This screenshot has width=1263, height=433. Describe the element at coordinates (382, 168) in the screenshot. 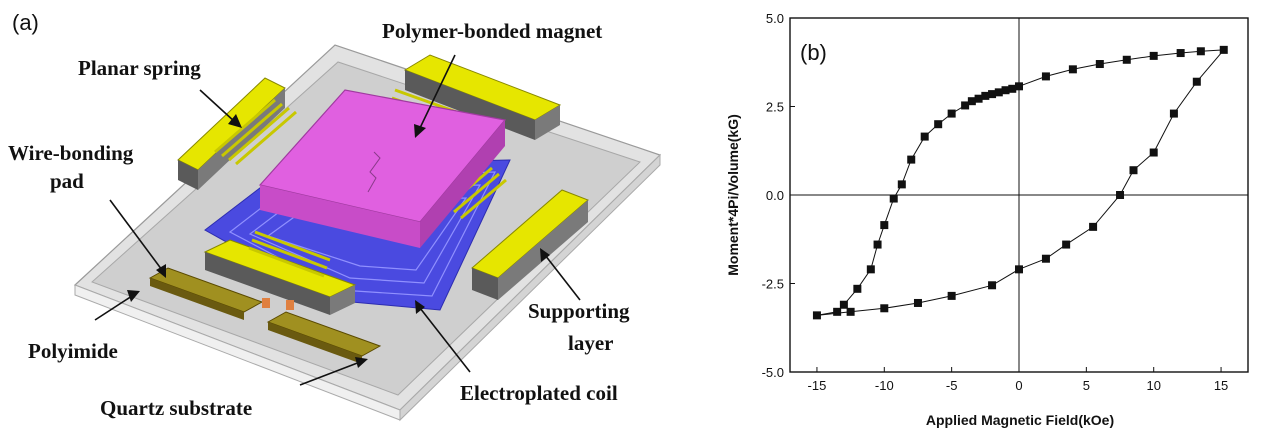

I see `polymer-bonded-magnet` at that location.